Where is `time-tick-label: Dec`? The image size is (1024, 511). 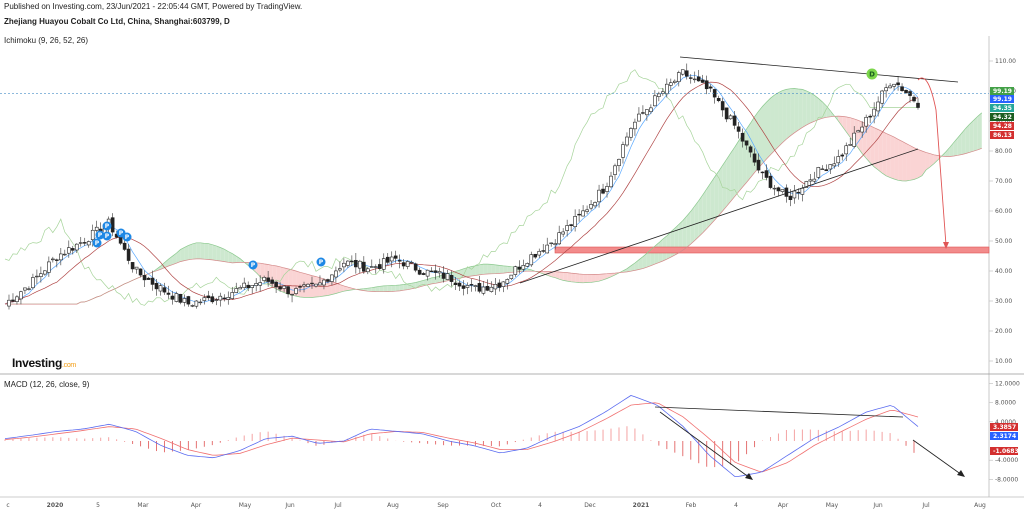 time-tick-label: Dec is located at coordinates (590, 505).